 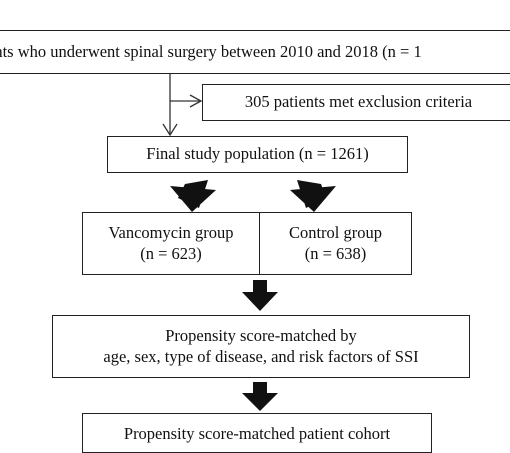 I want to click on control-group-cell: Control group (n = 638), so click(x=335, y=243).